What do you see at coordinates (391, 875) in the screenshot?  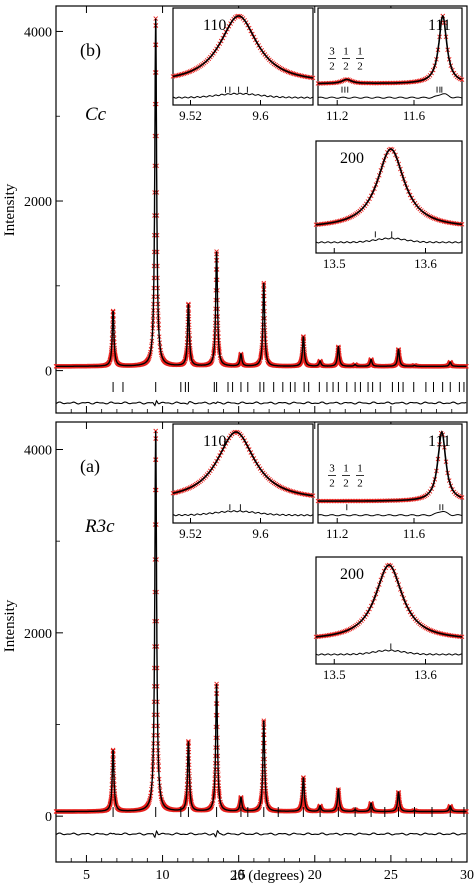 I see `x-tick-label: 25` at bounding box center [391, 875].